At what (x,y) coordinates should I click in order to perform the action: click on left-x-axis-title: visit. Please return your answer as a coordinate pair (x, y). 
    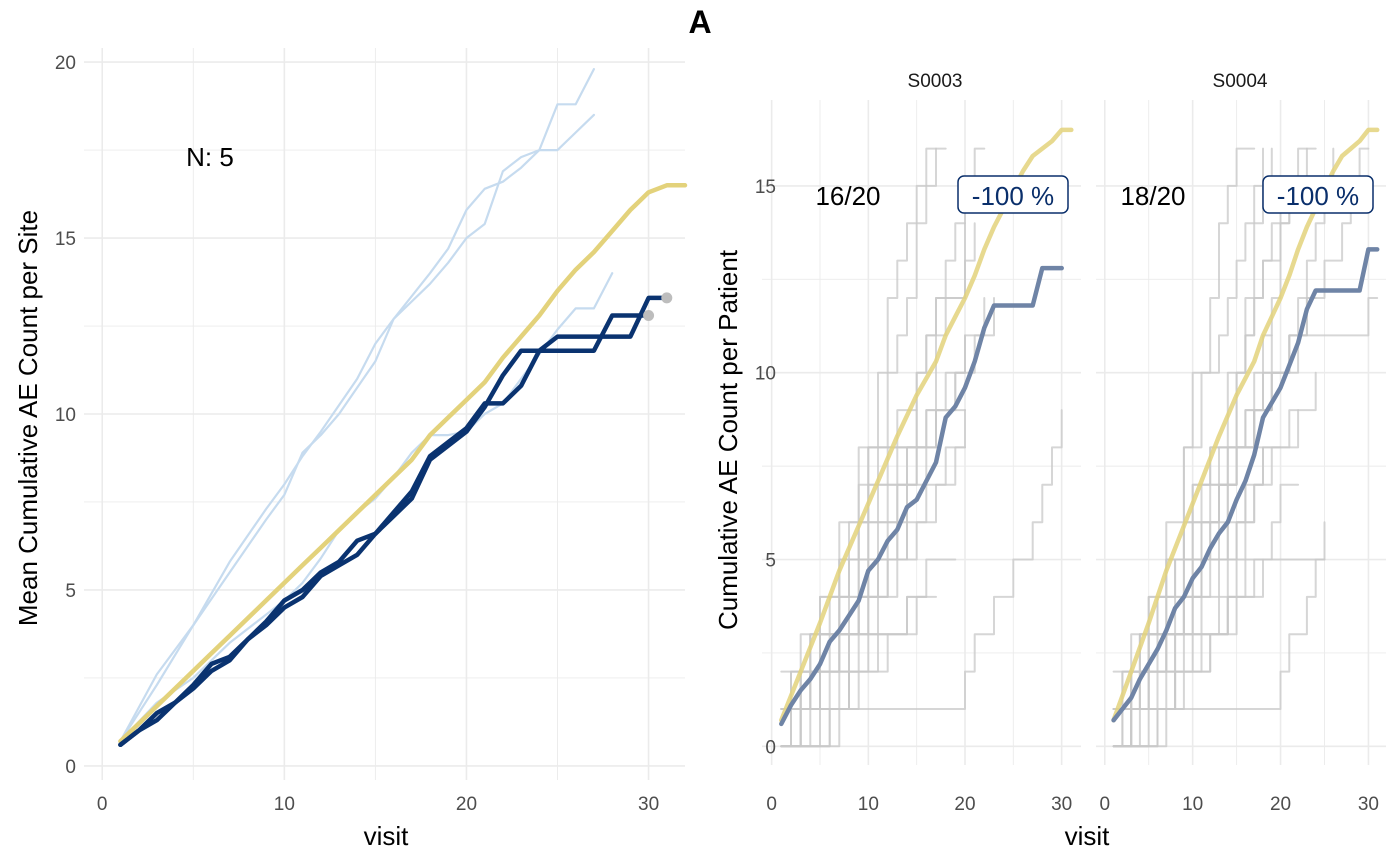
    Looking at the image, I should click on (387, 836).